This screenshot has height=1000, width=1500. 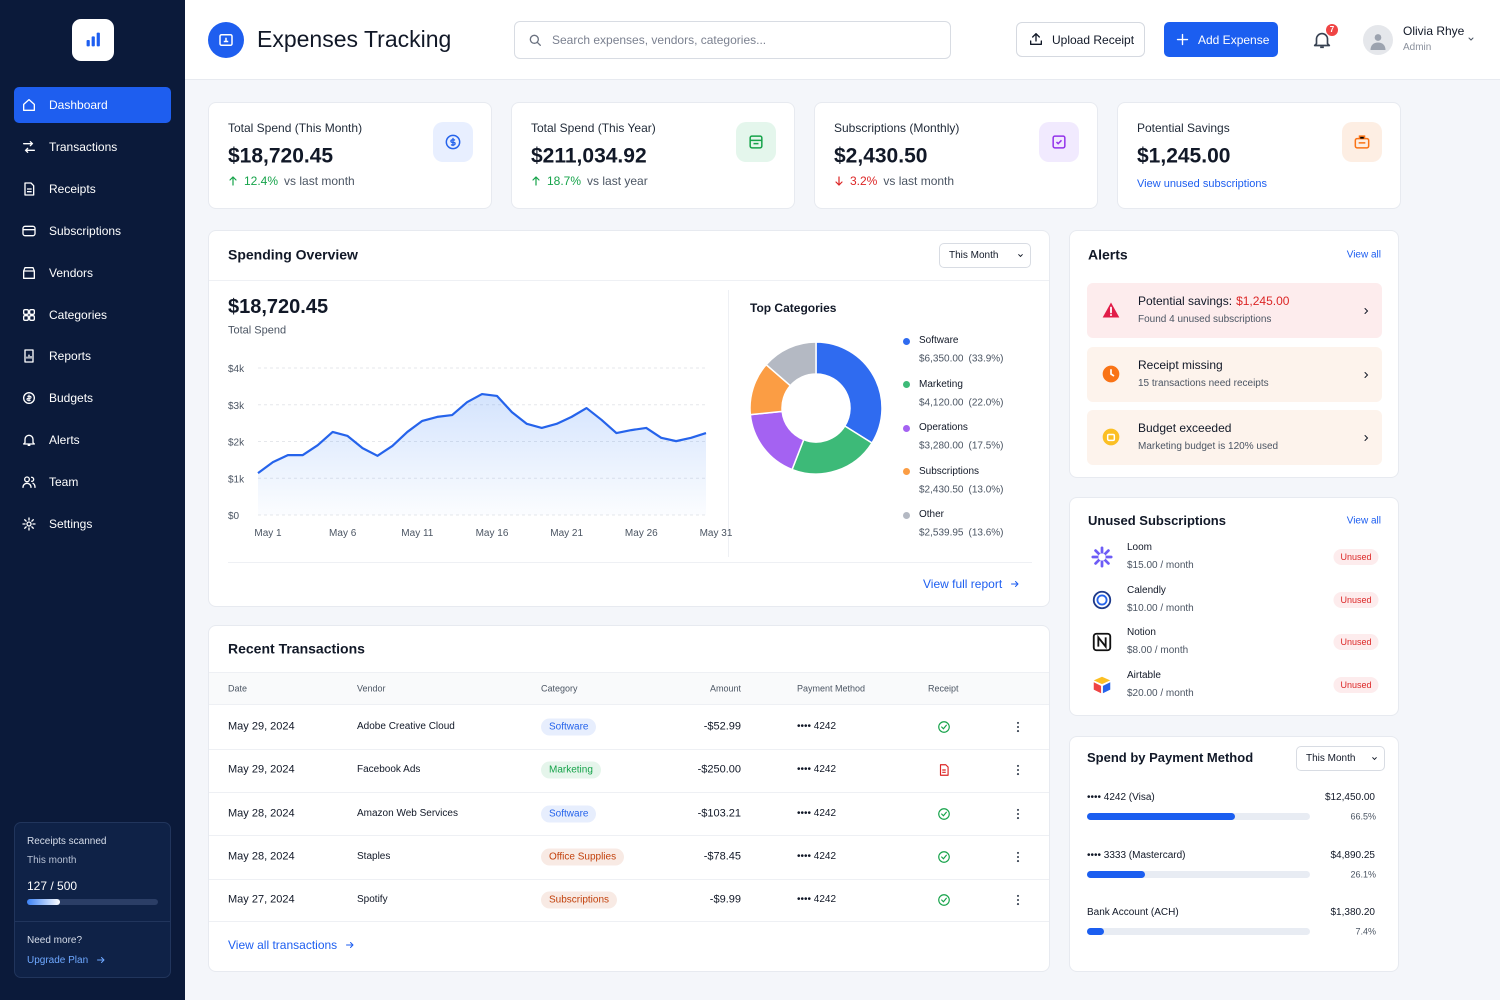 What do you see at coordinates (92, 147) in the screenshot?
I see `nav-item: Transactions` at bounding box center [92, 147].